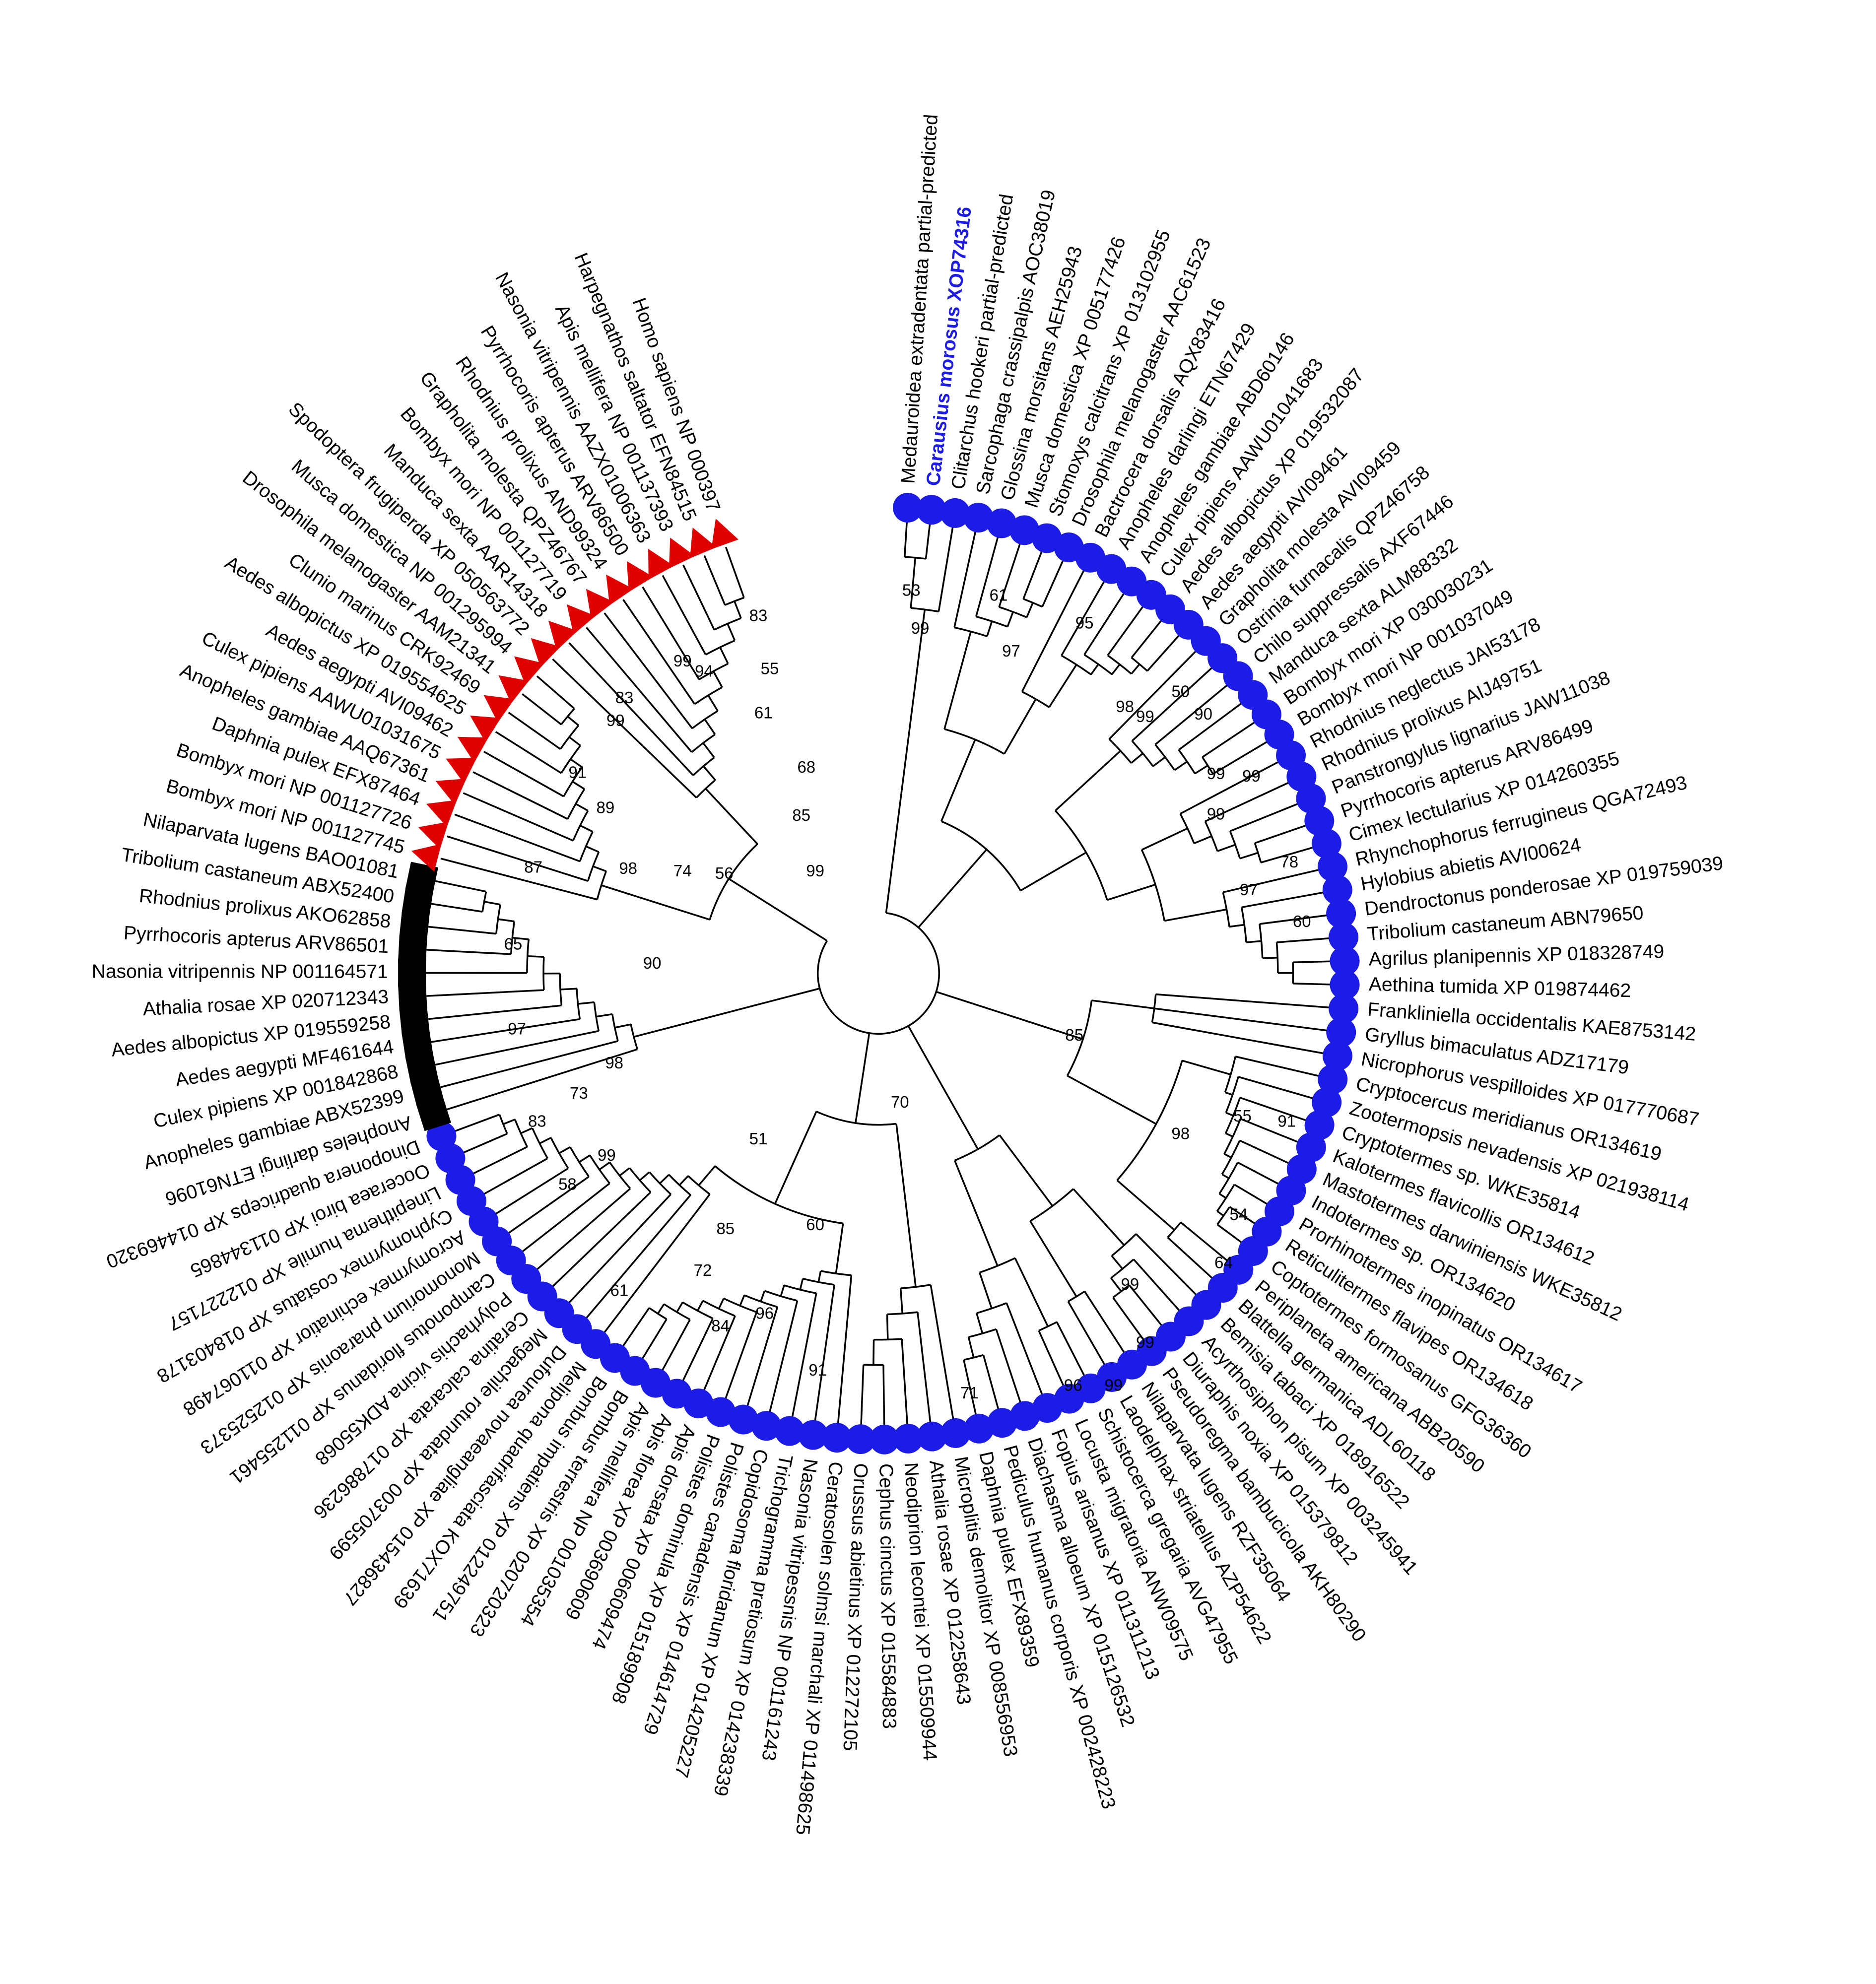 Image resolution: width=1876 pixels, height=1984 pixels. I want to click on bootstrap-value: 96, so click(764, 1313).